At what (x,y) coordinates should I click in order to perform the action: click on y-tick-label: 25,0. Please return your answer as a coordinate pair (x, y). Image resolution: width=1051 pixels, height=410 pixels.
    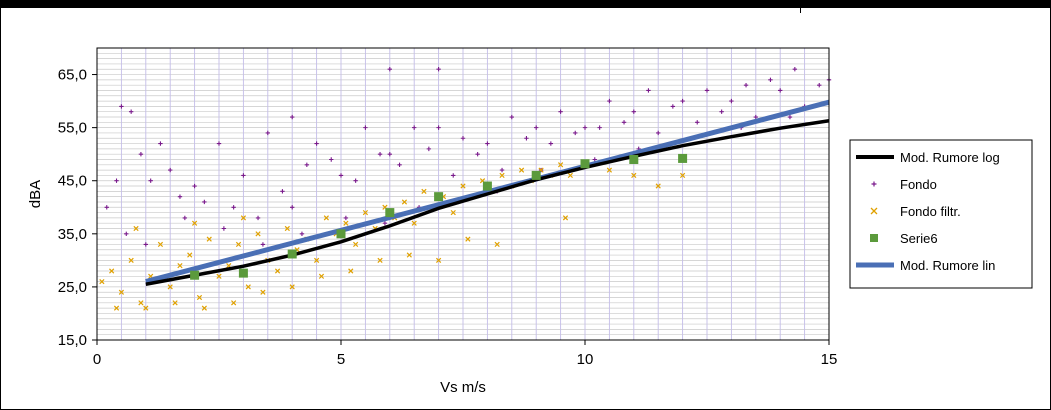
    Looking at the image, I should click on (72, 287).